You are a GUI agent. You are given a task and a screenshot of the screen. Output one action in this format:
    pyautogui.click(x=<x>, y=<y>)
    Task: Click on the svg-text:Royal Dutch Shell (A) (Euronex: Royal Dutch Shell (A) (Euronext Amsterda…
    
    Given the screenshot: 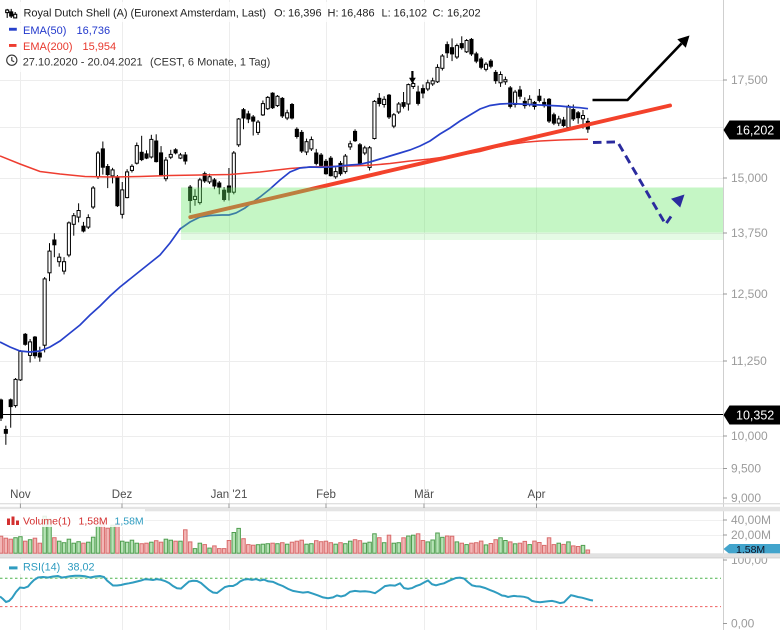 What is the action you would take?
    pyautogui.click(x=145, y=13)
    